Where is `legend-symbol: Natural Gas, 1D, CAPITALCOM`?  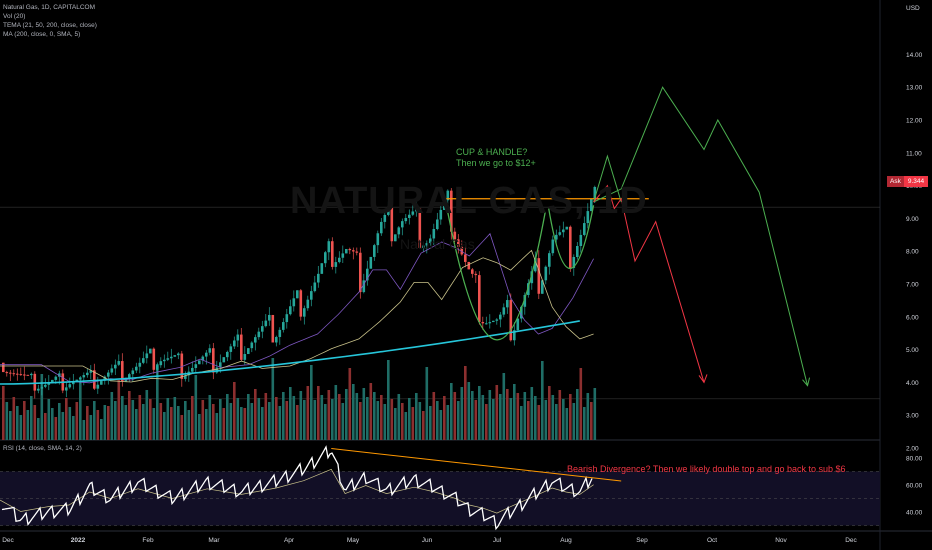 legend-symbol: Natural Gas, 1D, CAPITALCOM is located at coordinates (49, 7).